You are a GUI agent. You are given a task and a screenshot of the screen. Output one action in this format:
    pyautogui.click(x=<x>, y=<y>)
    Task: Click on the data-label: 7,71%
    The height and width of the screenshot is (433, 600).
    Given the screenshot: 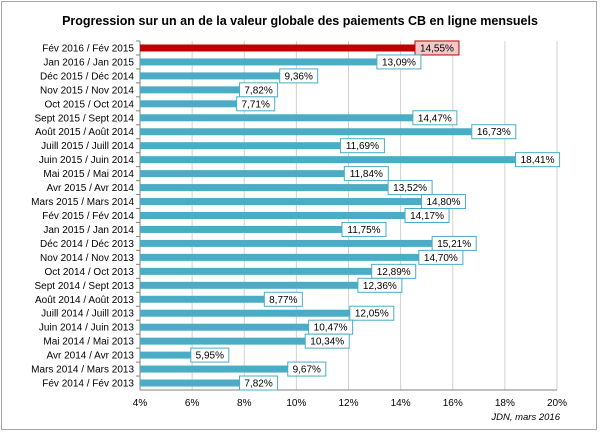 What is the action you would take?
    pyautogui.click(x=256, y=104)
    